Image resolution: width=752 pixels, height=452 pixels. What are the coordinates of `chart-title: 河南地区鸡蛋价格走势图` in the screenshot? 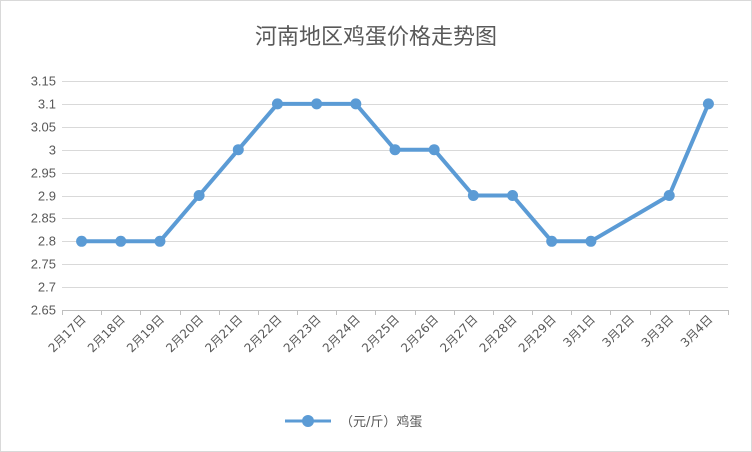 It's located at (376, 37).